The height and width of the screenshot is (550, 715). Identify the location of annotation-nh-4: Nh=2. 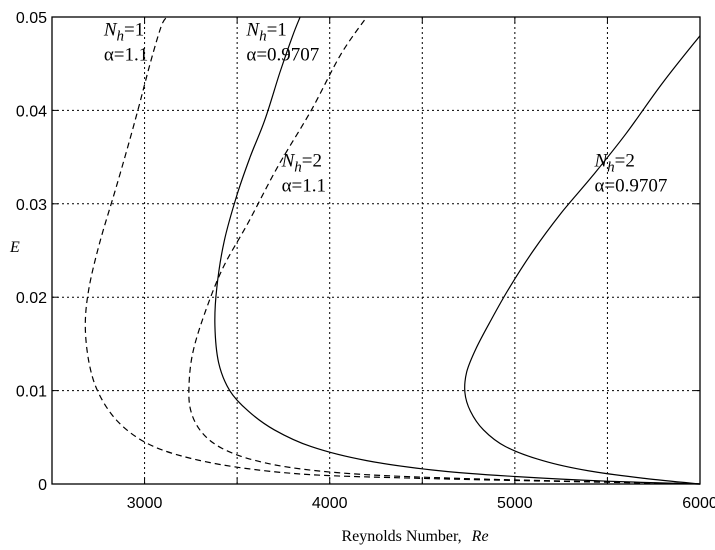
(613, 162).